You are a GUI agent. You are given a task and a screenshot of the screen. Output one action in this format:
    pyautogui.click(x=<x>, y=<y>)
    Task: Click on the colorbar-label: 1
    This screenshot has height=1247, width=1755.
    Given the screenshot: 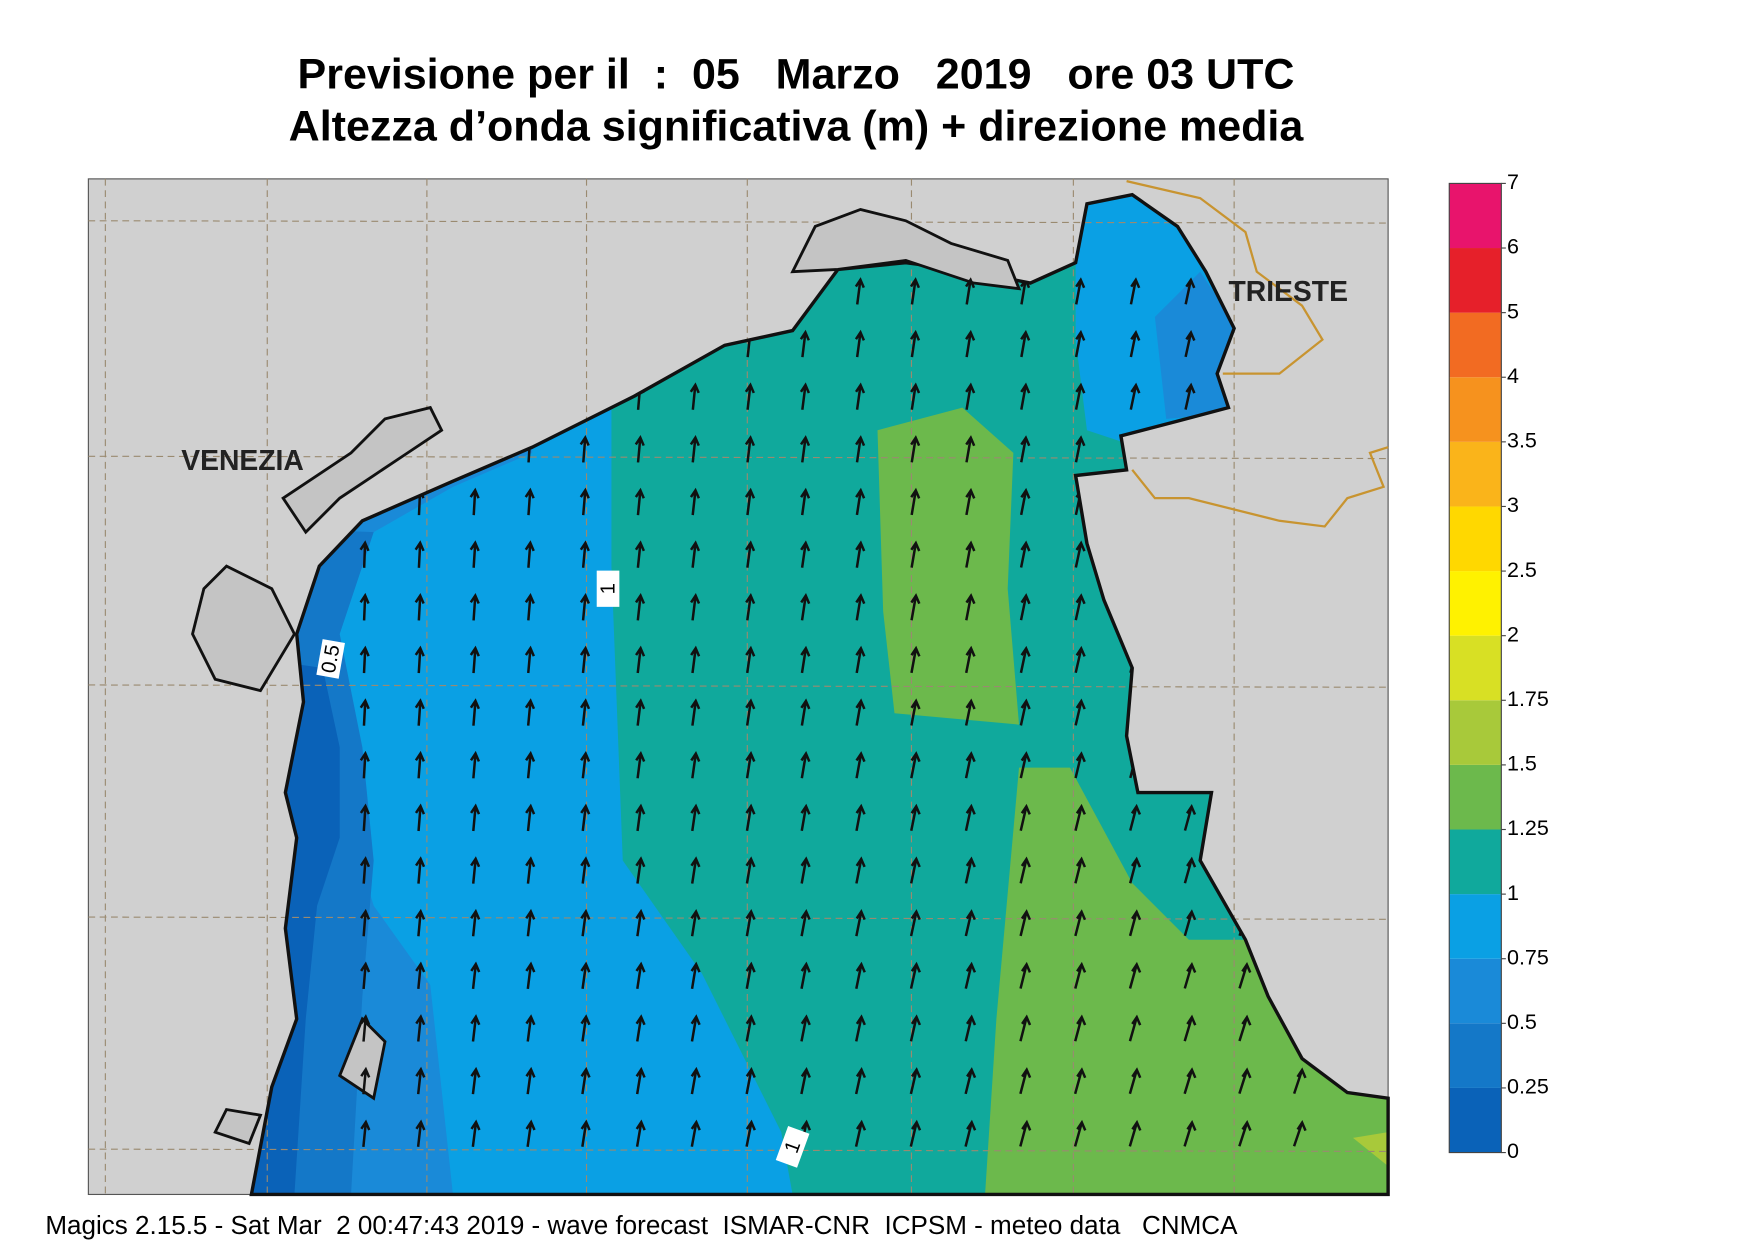 What is the action you would take?
    pyautogui.click(x=1513, y=893)
    